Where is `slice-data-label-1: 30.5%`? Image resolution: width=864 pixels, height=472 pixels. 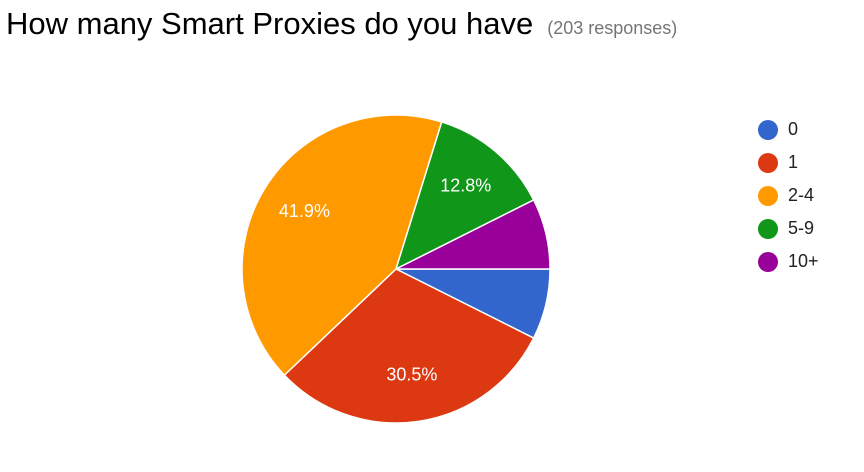 slice-data-label-1: 30.5% is located at coordinates (411, 374).